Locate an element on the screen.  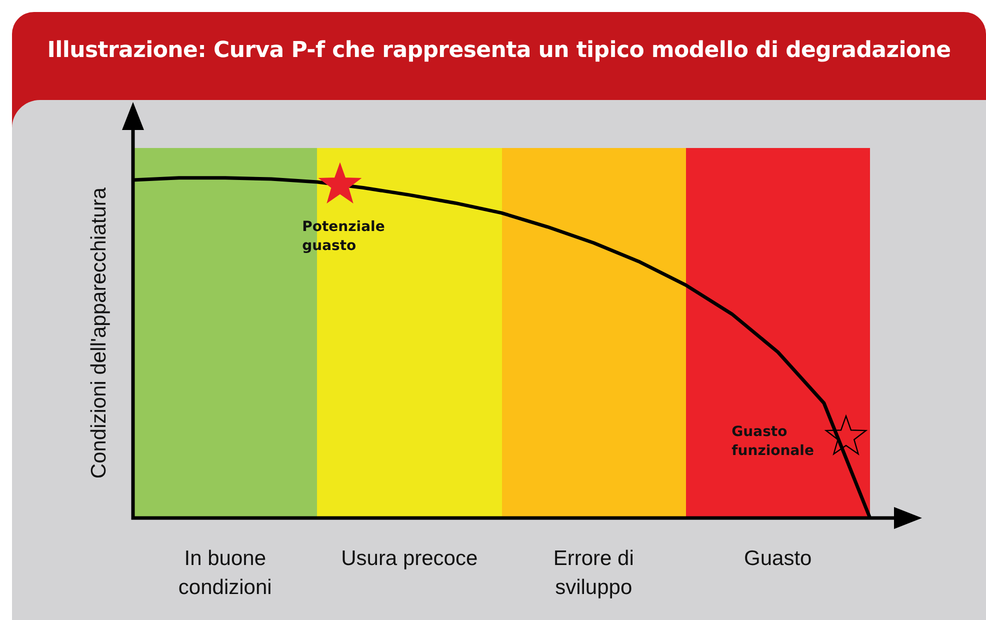
text: In buone condizioni is located at coordinates (225, 573).